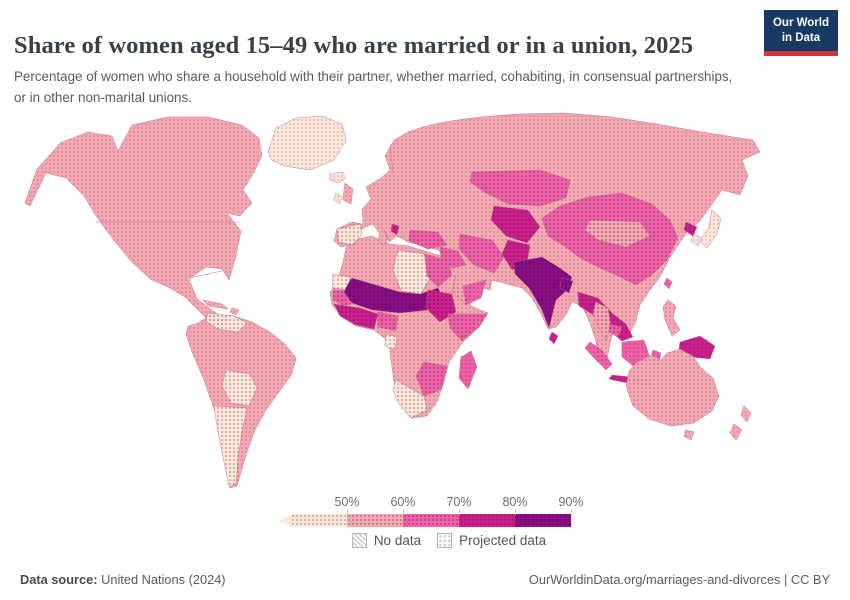 The width and height of the screenshot is (850, 600). Describe the element at coordinates (161, 579) in the screenshot. I see `data-source-value: United Nations (2024)` at that location.